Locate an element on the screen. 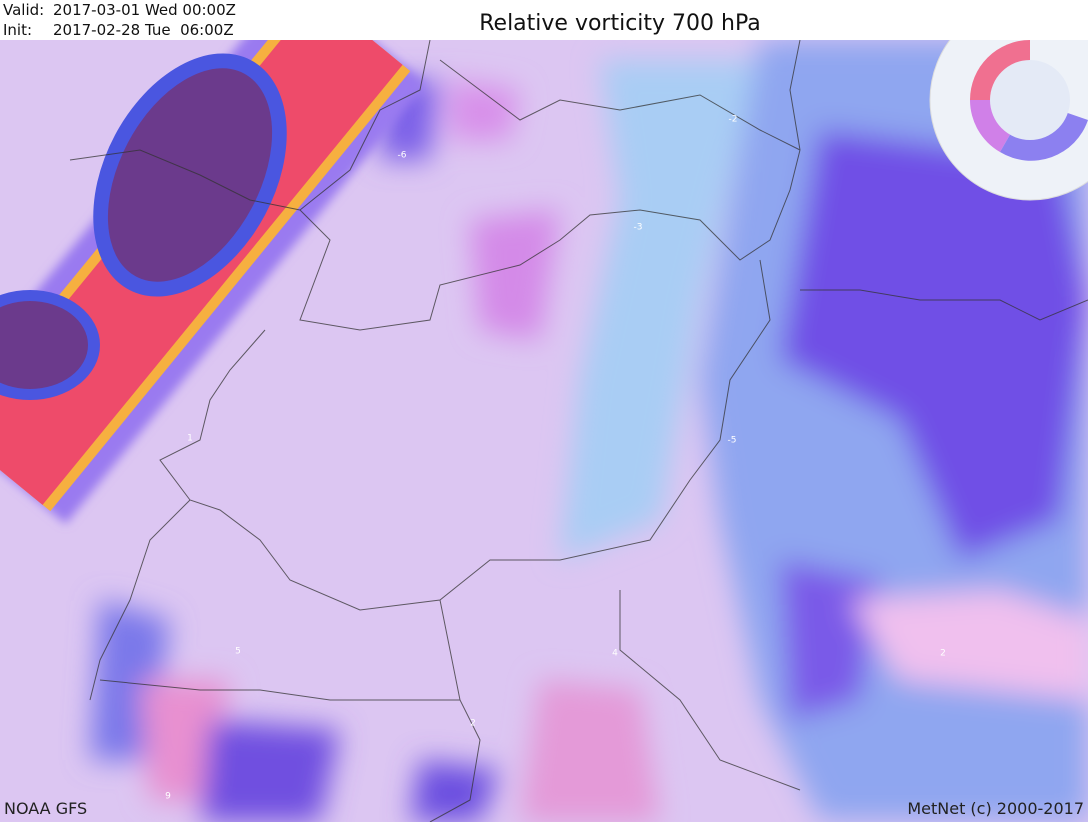 The image size is (1088, 822). source: NOAA GFS is located at coordinates (45, 808).